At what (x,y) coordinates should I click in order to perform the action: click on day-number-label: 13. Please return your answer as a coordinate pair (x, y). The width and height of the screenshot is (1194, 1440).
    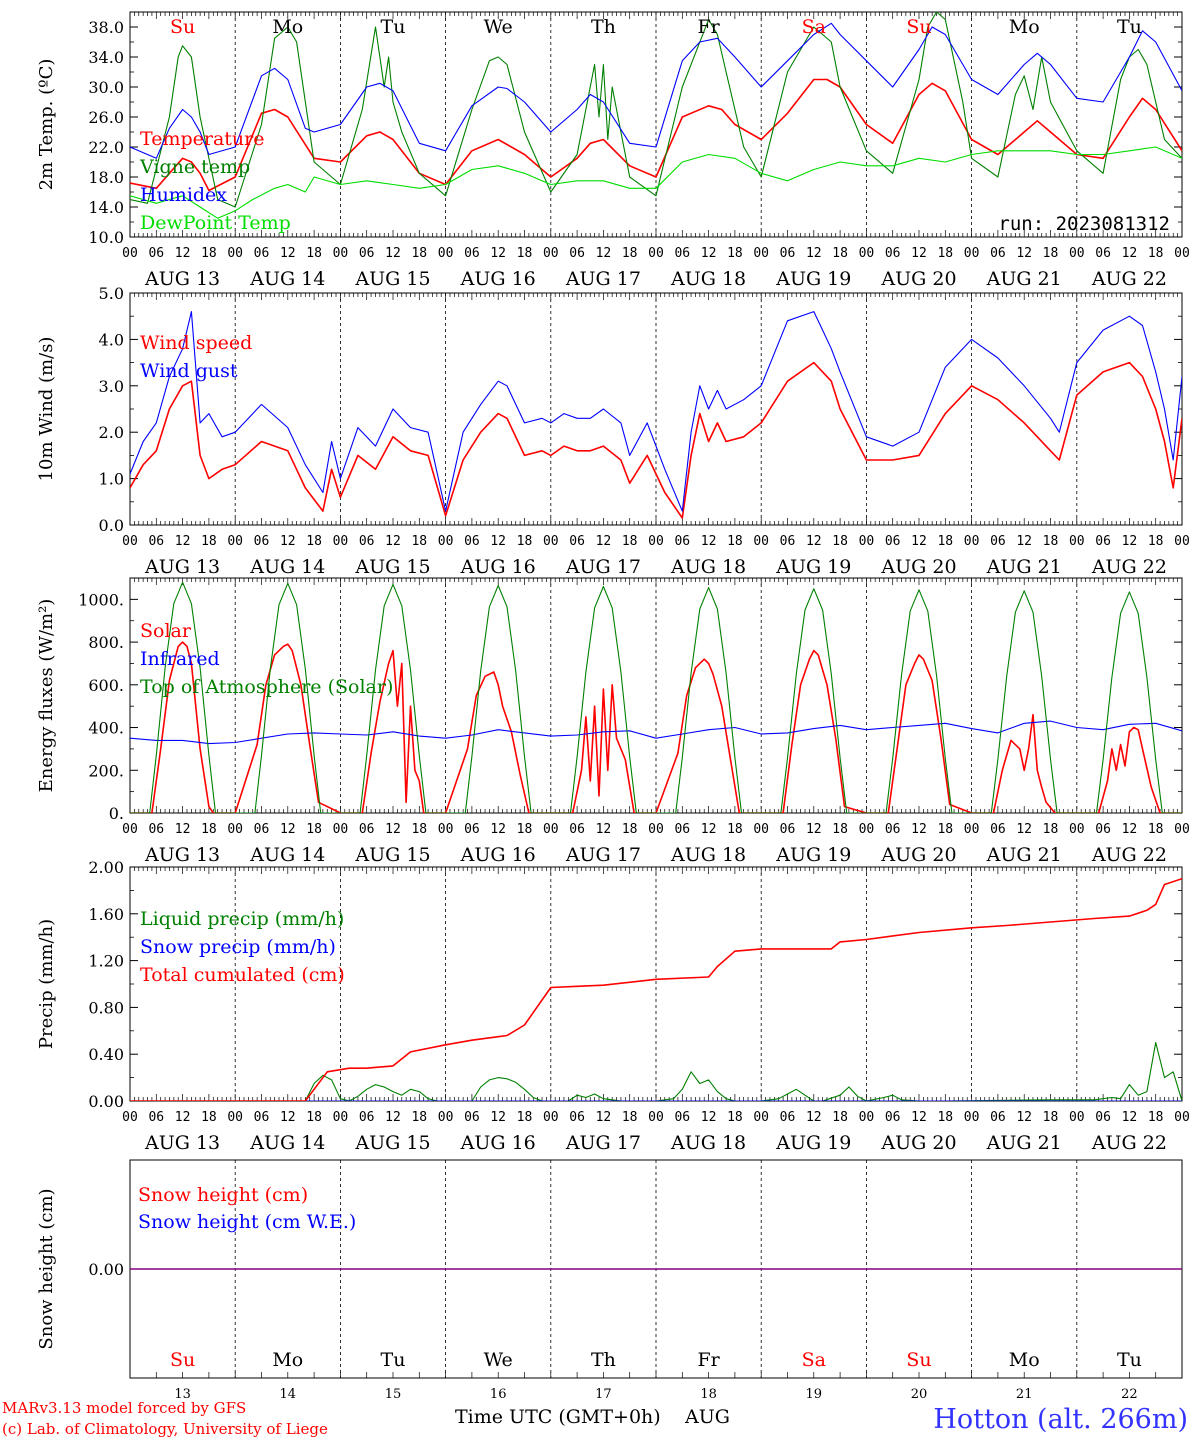
    Looking at the image, I should click on (182, 1394).